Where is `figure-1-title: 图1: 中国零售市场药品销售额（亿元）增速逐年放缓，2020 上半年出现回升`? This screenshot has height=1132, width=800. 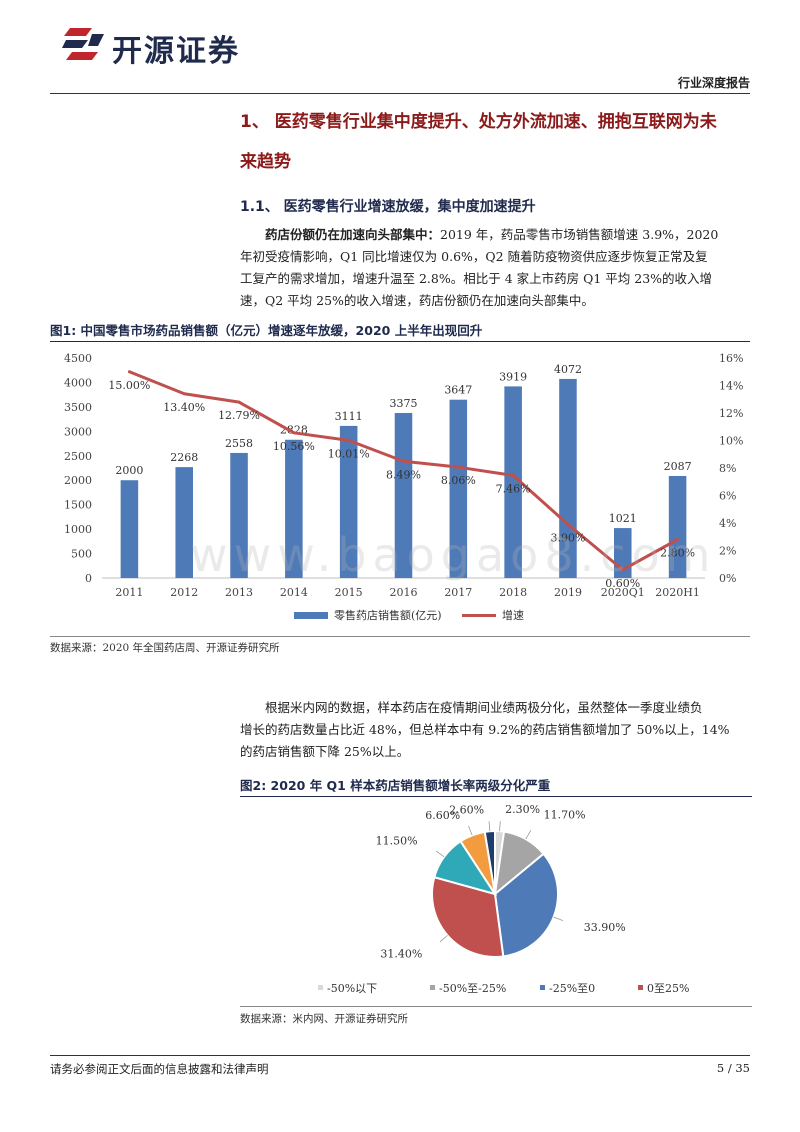
figure-1-title: 图1: 中国零售市场药品销售额（亿元）增速逐年放缓，2020 上半年出现回升 is located at coordinates (266, 330).